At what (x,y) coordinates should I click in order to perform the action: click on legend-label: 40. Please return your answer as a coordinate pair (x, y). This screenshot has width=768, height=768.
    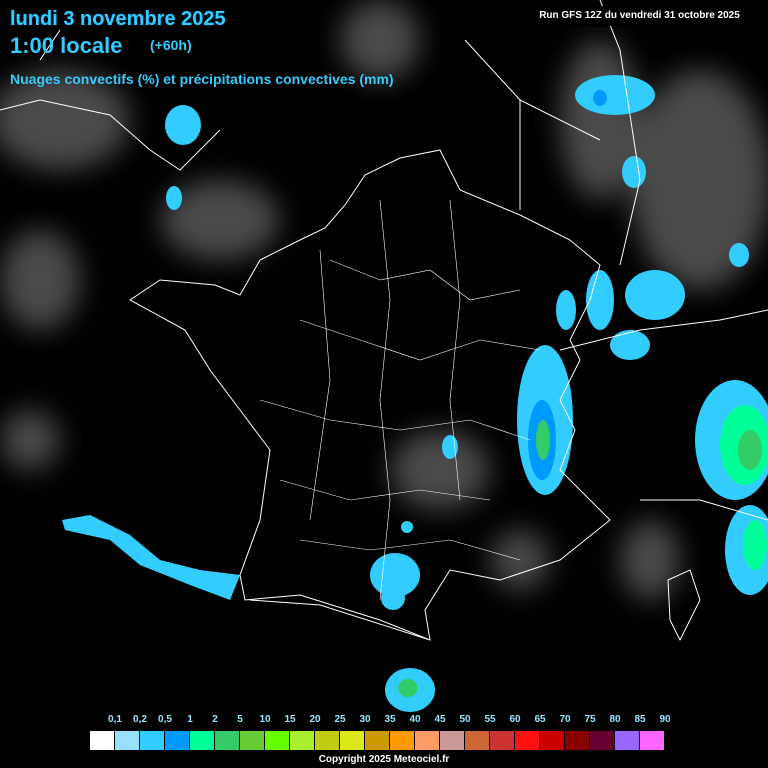
    Looking at the image, I should click on (415, 719).